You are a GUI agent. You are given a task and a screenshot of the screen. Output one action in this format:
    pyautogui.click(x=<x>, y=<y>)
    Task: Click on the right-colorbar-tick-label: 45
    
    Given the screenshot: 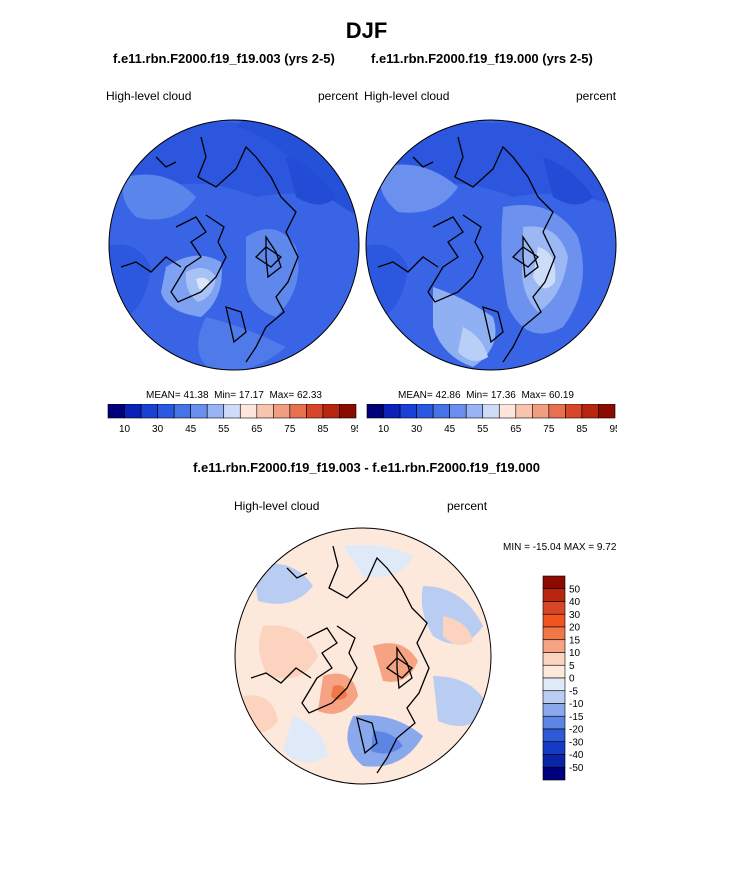 What is the action you would take?
    pyautogui.click(x=450, y=429)
    